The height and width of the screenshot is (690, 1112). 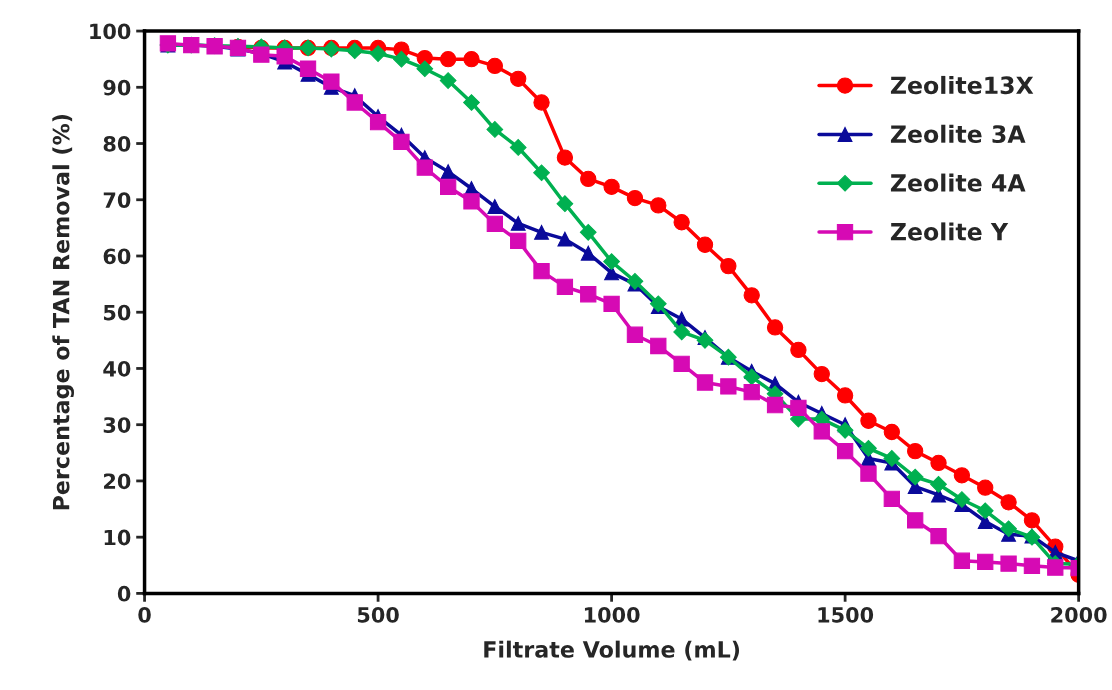 I want to click on legend-label: Zeolite13X, so click(x=962, y=85).